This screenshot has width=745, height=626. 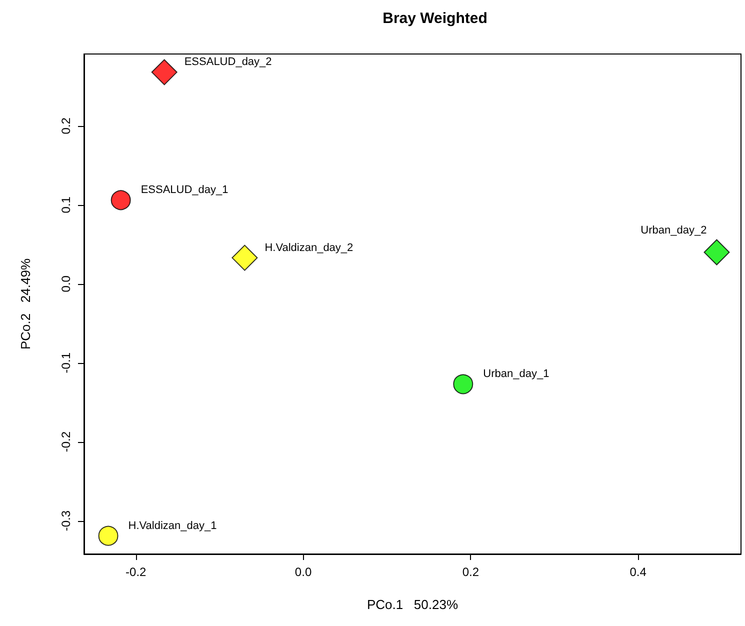 I want to click on annotation: H.Valdizan_day_1, so click(x=172, y=526).